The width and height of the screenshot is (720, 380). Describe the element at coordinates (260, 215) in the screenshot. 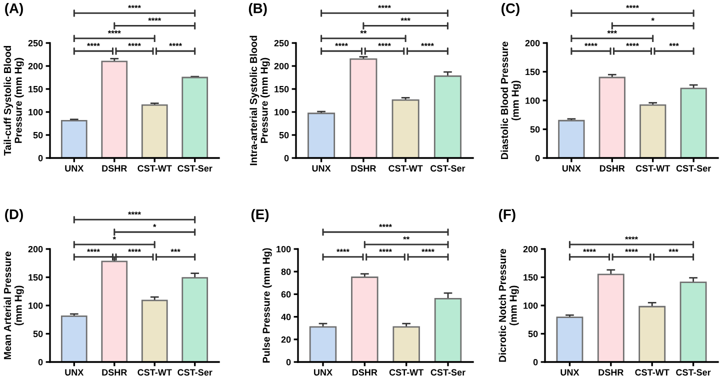

I see `chart-title: (E)` at that location.